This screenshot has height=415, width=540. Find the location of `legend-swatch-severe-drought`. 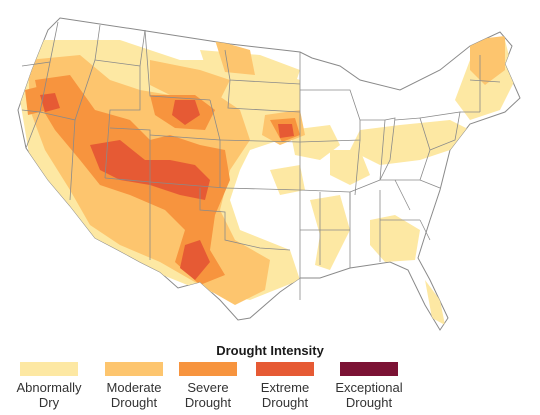

legend-swatch-severe-drought is located at coordinates (208, 369).